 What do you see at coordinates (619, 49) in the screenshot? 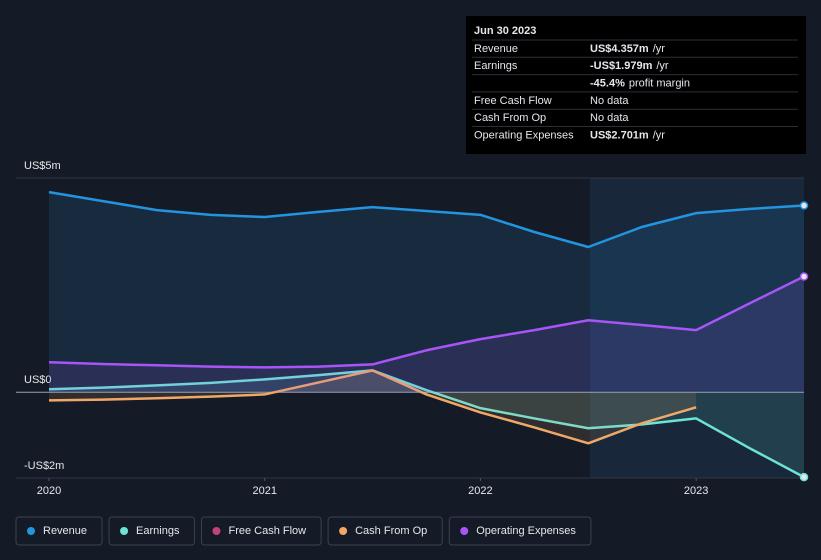
I see `tooltip-value: US$4.357m` at bounding box center [619, 49].